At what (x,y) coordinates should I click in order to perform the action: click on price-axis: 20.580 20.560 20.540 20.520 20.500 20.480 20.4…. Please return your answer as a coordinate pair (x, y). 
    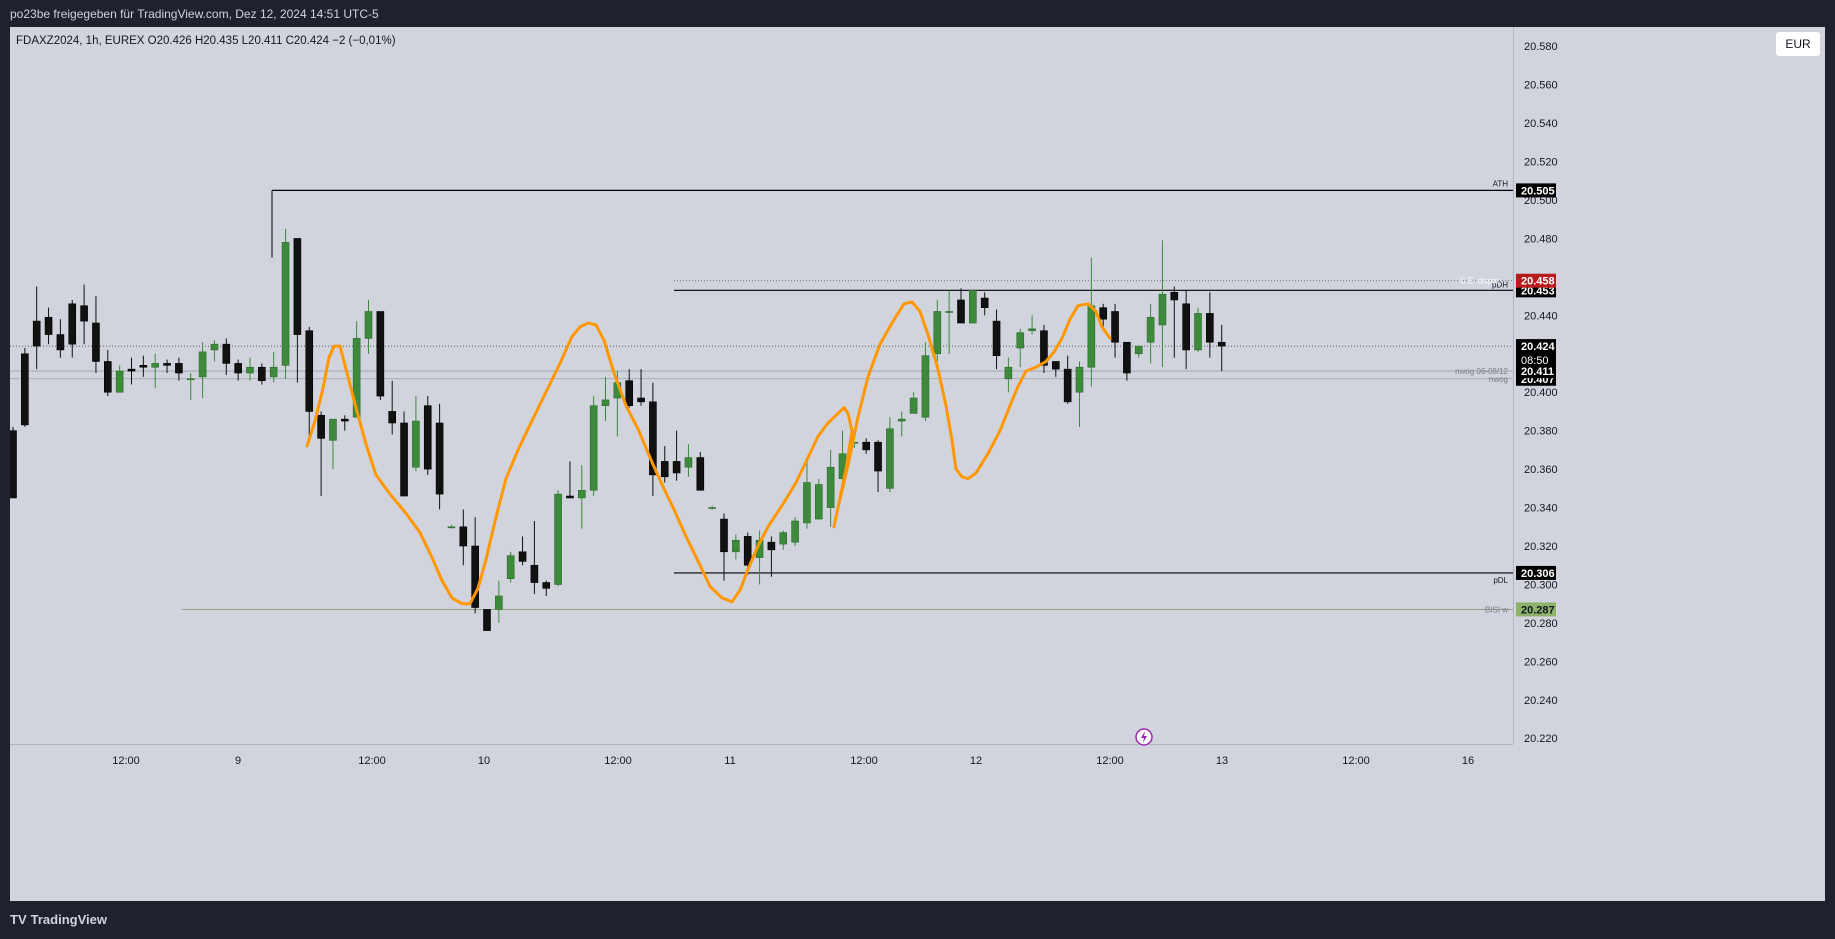
    Looking at the image, I should click on (1541, 393).